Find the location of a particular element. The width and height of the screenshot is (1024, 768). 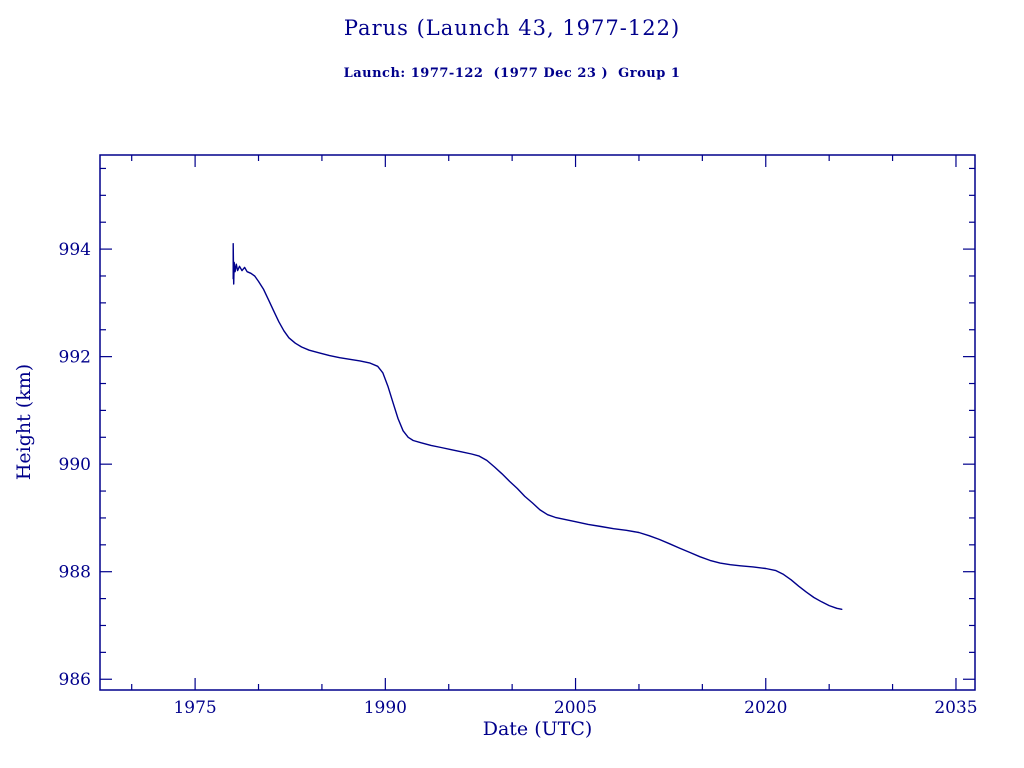

x-tick-label: 2020 is located at coordinates (765, 708).